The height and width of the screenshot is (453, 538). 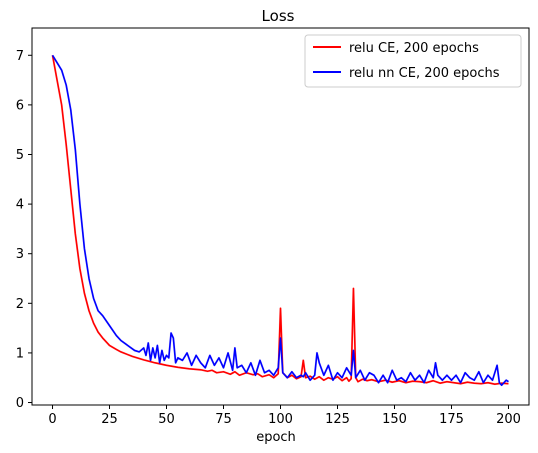 What do you see at coordinates (394, 419) in the screenshot?
I see `x-tick-label: 150` at bounding box center [394, 419].